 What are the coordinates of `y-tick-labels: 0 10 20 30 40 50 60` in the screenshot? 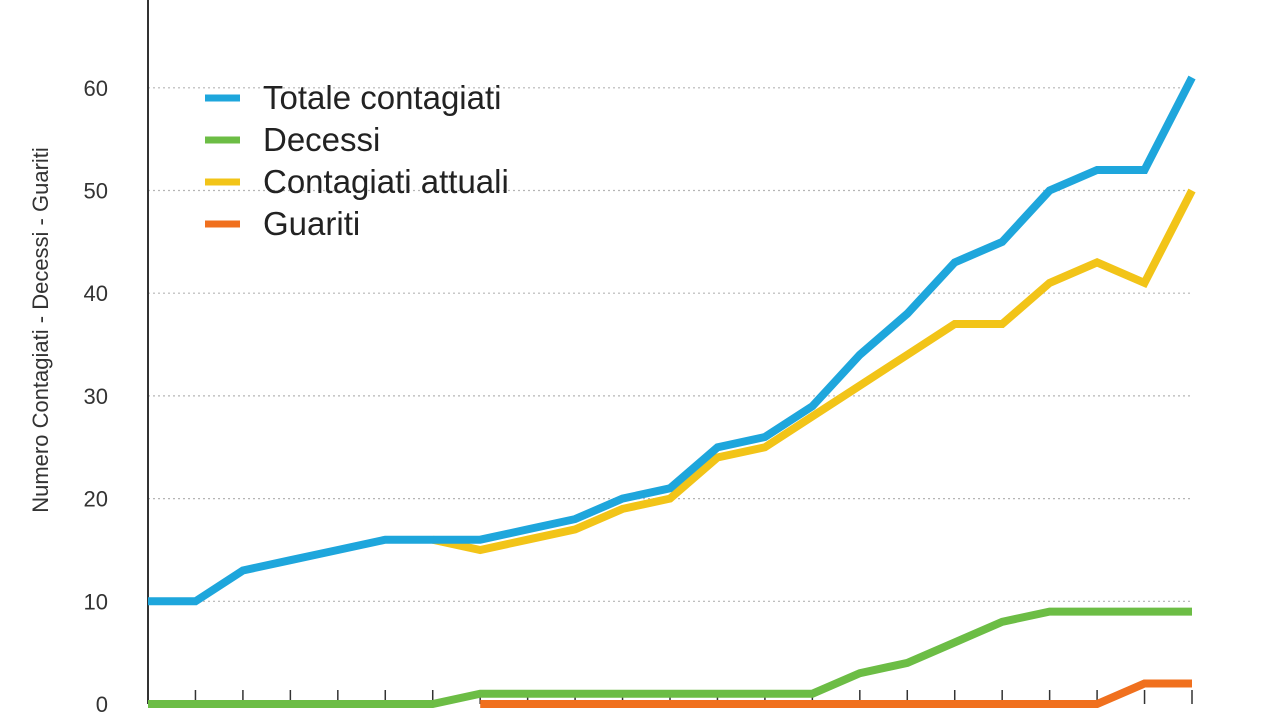 It's located at (96, 396).